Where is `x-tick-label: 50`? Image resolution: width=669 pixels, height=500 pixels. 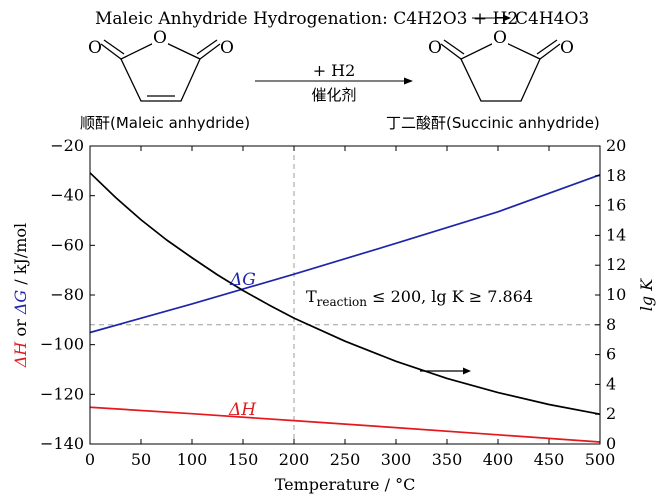 x-tick-label: 50 is located at coordinates (141, 459).